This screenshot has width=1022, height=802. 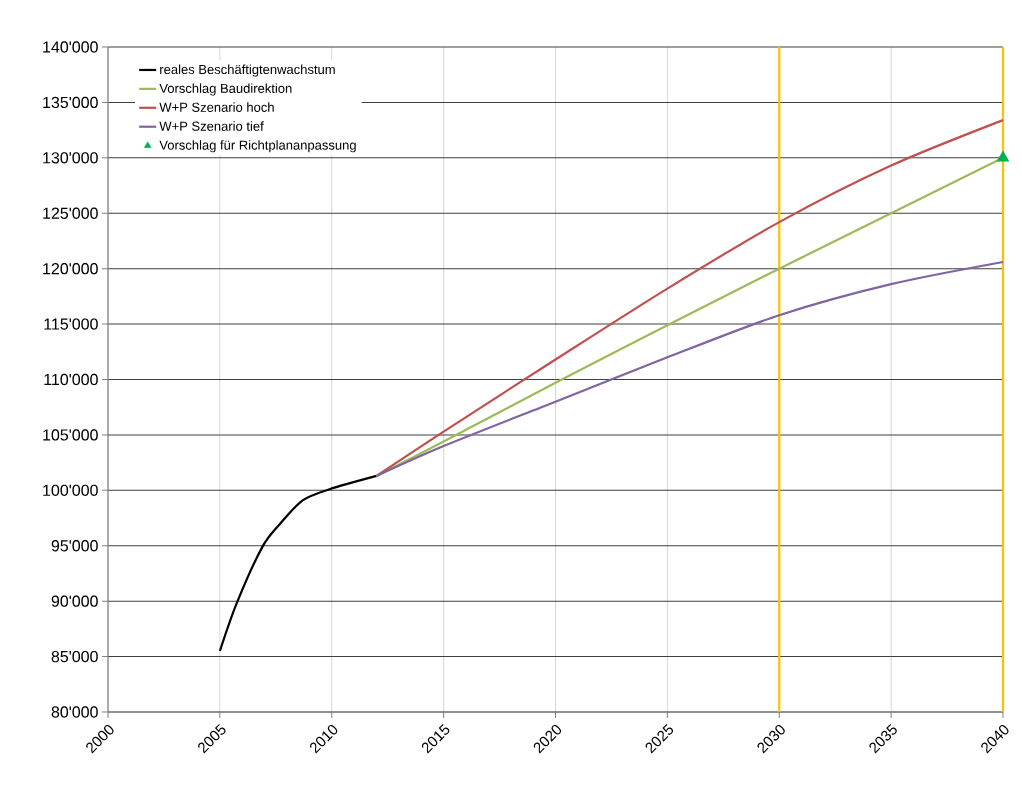 What do you see at coordinates (211, 126) in the screenshot?
I see `legend-label: W+P Szenario tief` at bounding box center [211, 126].